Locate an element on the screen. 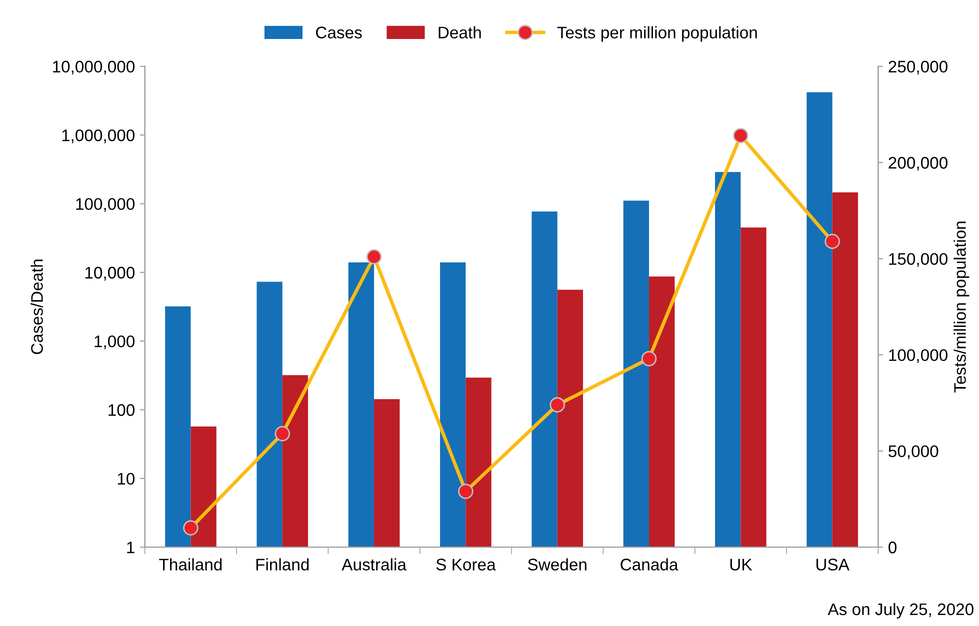 This screenshot has width=979, height=626. legend-label: Tests per million population is located at coordinates (657, 34).